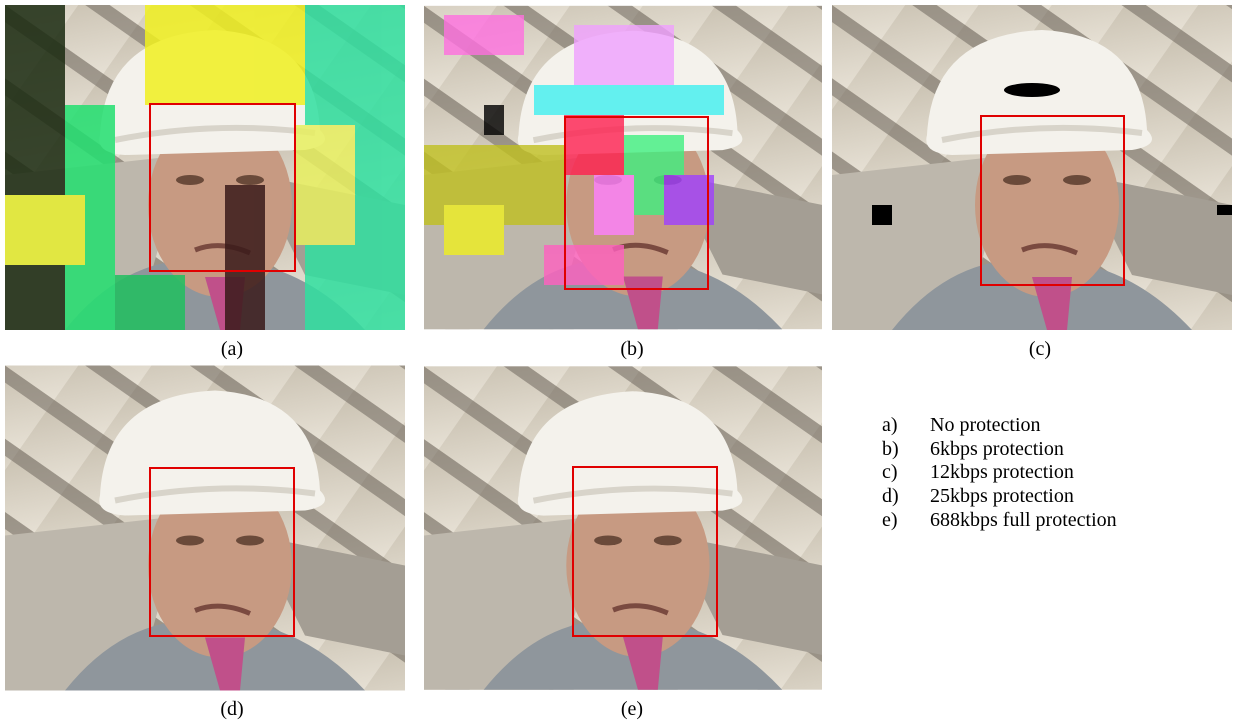  I want to click on image-d, so click(205, 528).